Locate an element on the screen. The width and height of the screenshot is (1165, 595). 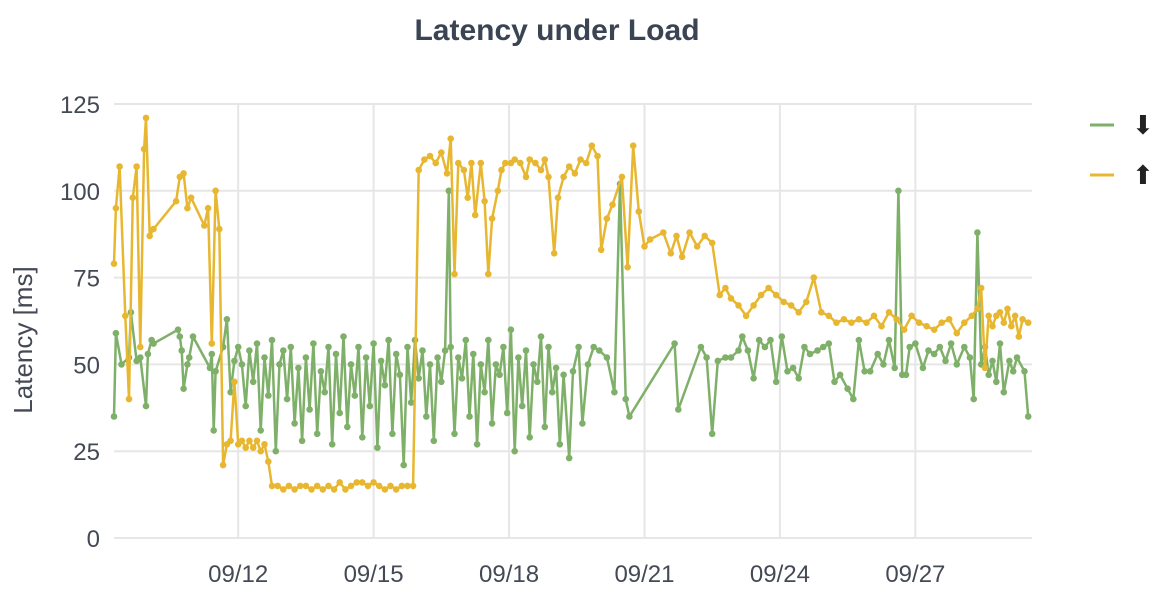
legend-item-1: ⬆ is located at coordinates (1122, 175).